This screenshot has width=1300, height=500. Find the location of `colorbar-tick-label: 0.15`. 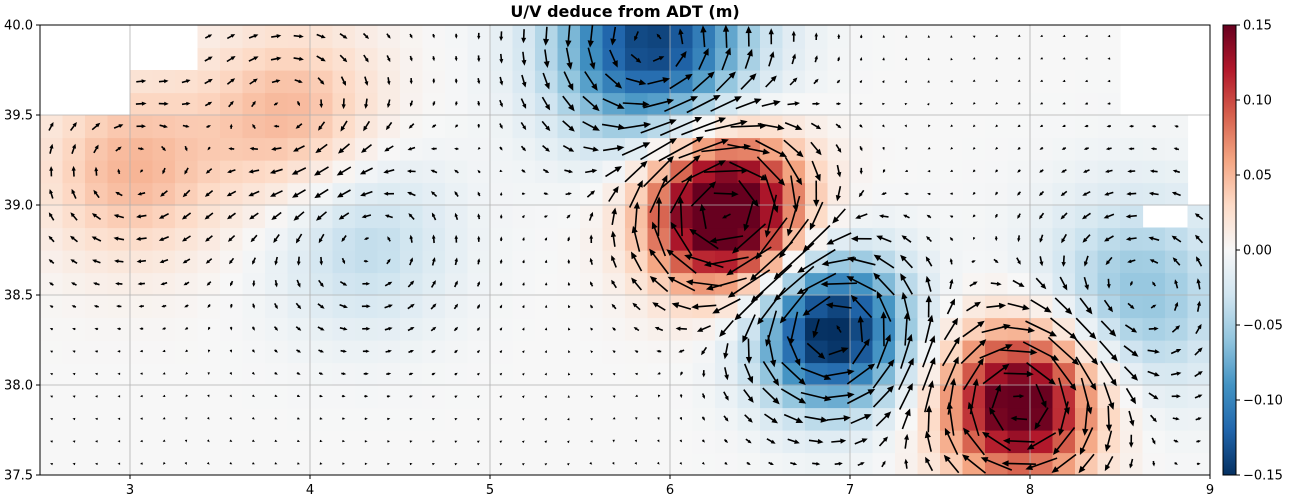

colorbar-tick-label: 0.15 is located at coordinates (1257, 26).